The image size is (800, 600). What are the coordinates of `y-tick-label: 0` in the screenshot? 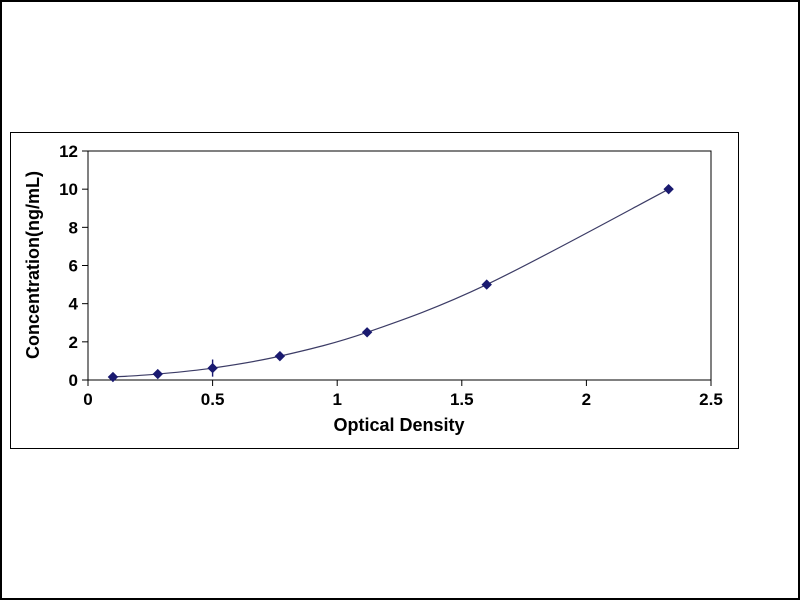 It's located at (73, 380).